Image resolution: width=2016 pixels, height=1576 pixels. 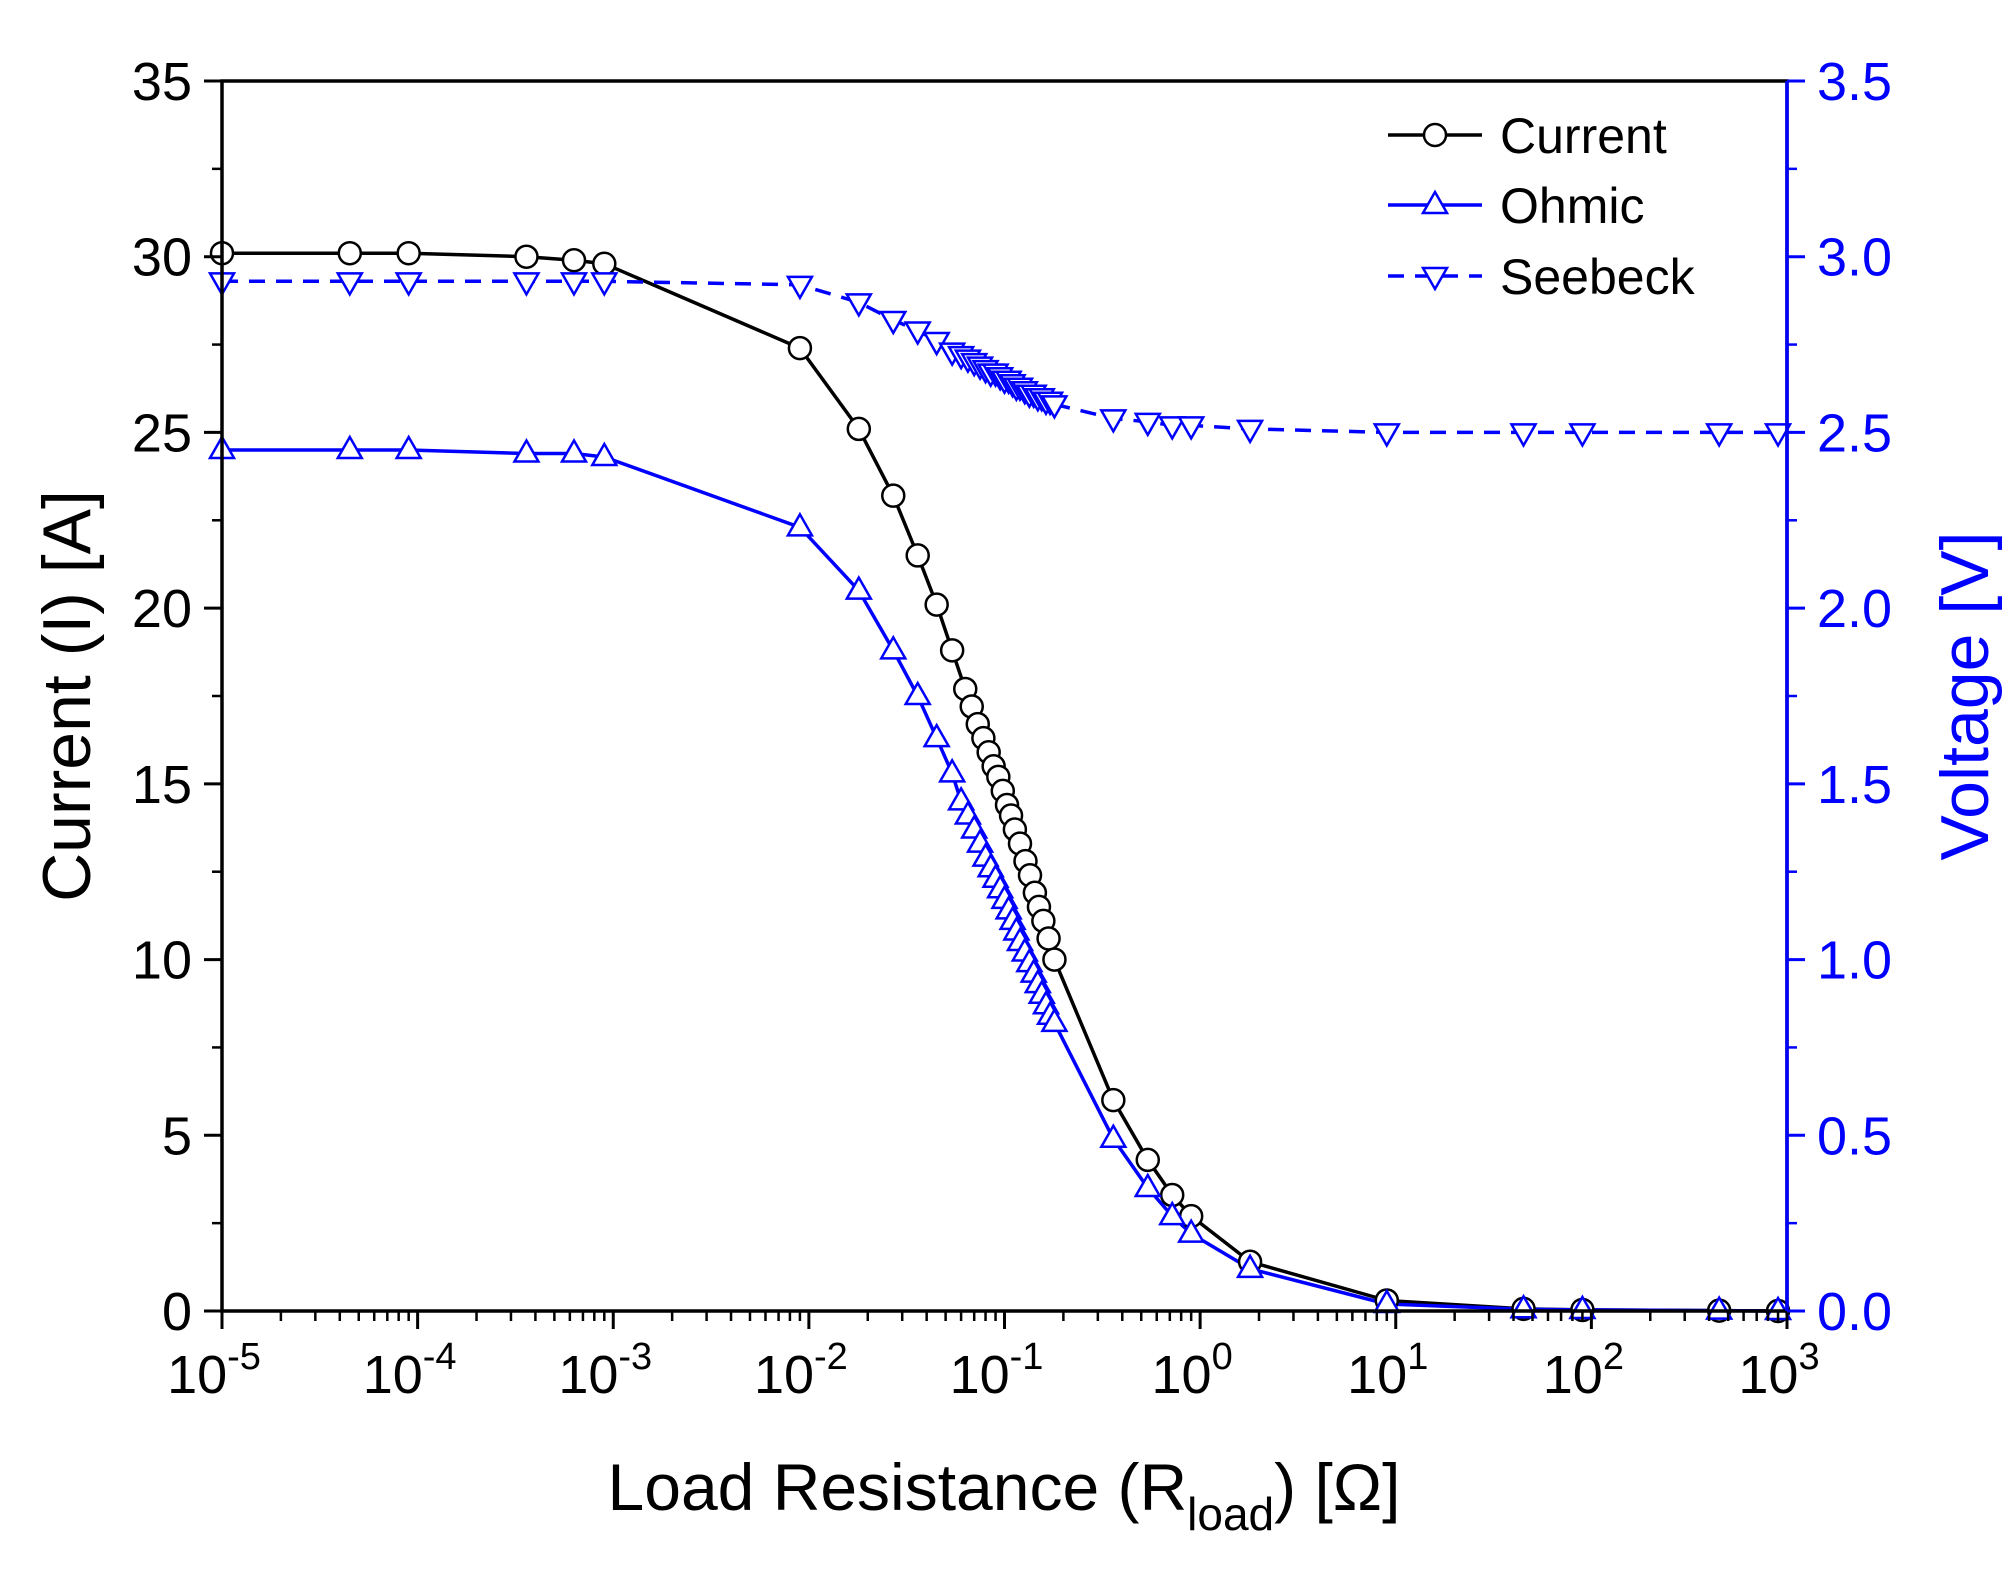 What do you see at coordinates (1598, 277) in the screenshot?
I see `legend-label-seebeck: Seebeck` at bounding box center [1598, 277].